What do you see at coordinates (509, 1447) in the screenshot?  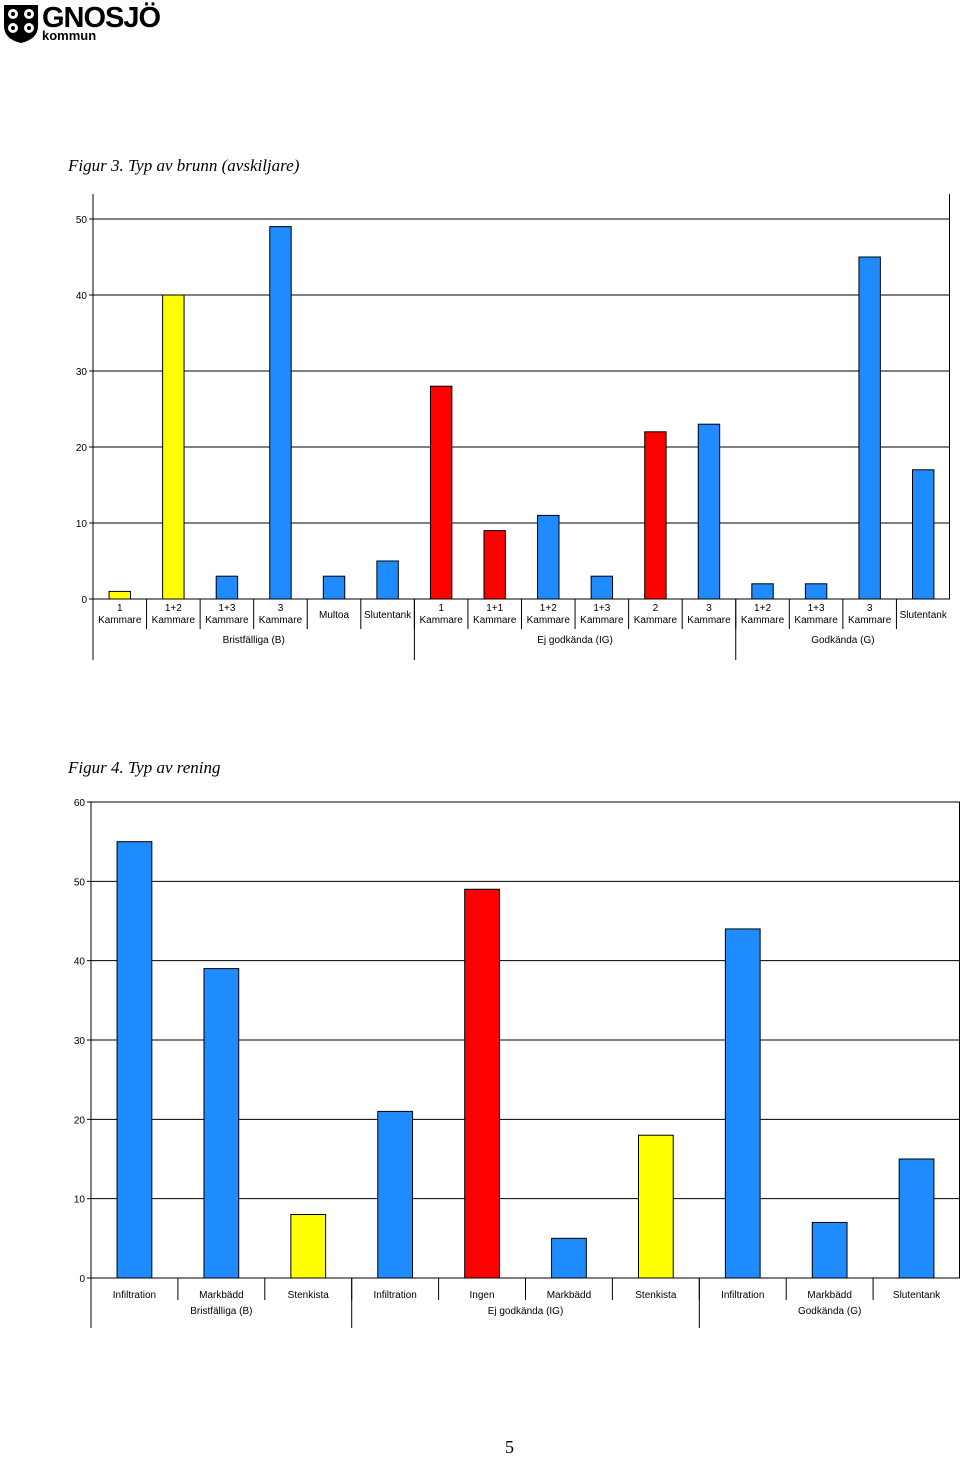 I see `page-number: 5` at bounding box center [509, 1447].